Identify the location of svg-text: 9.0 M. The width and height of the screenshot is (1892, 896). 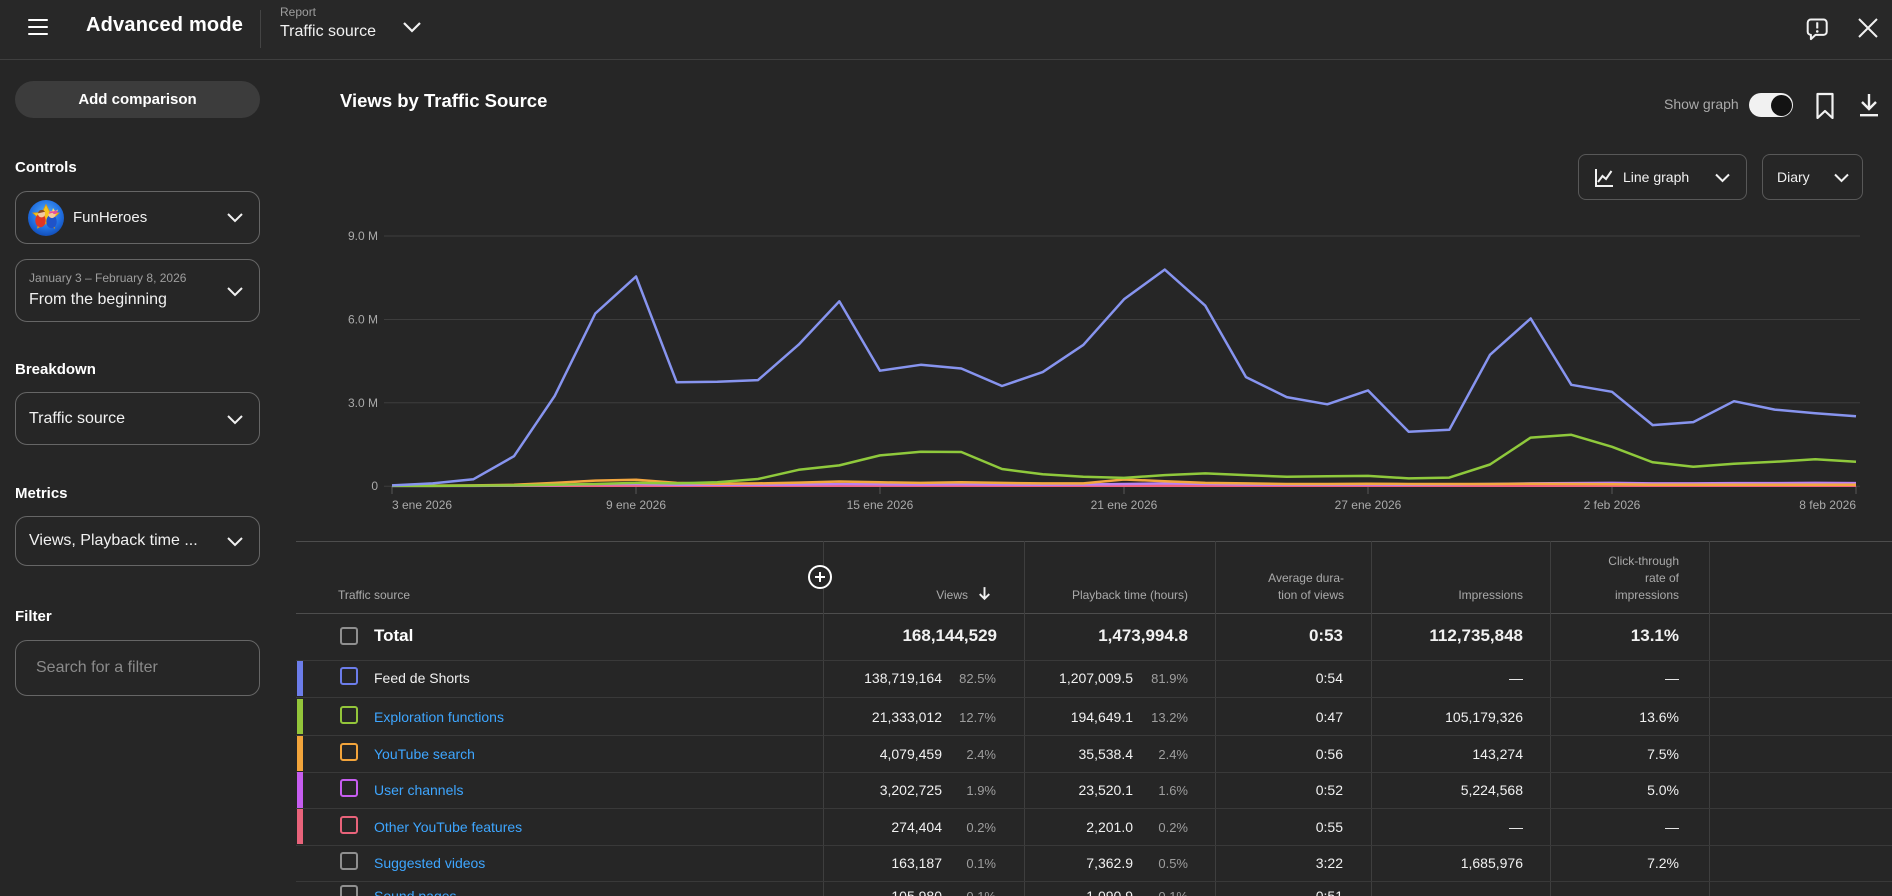
(363, 236).